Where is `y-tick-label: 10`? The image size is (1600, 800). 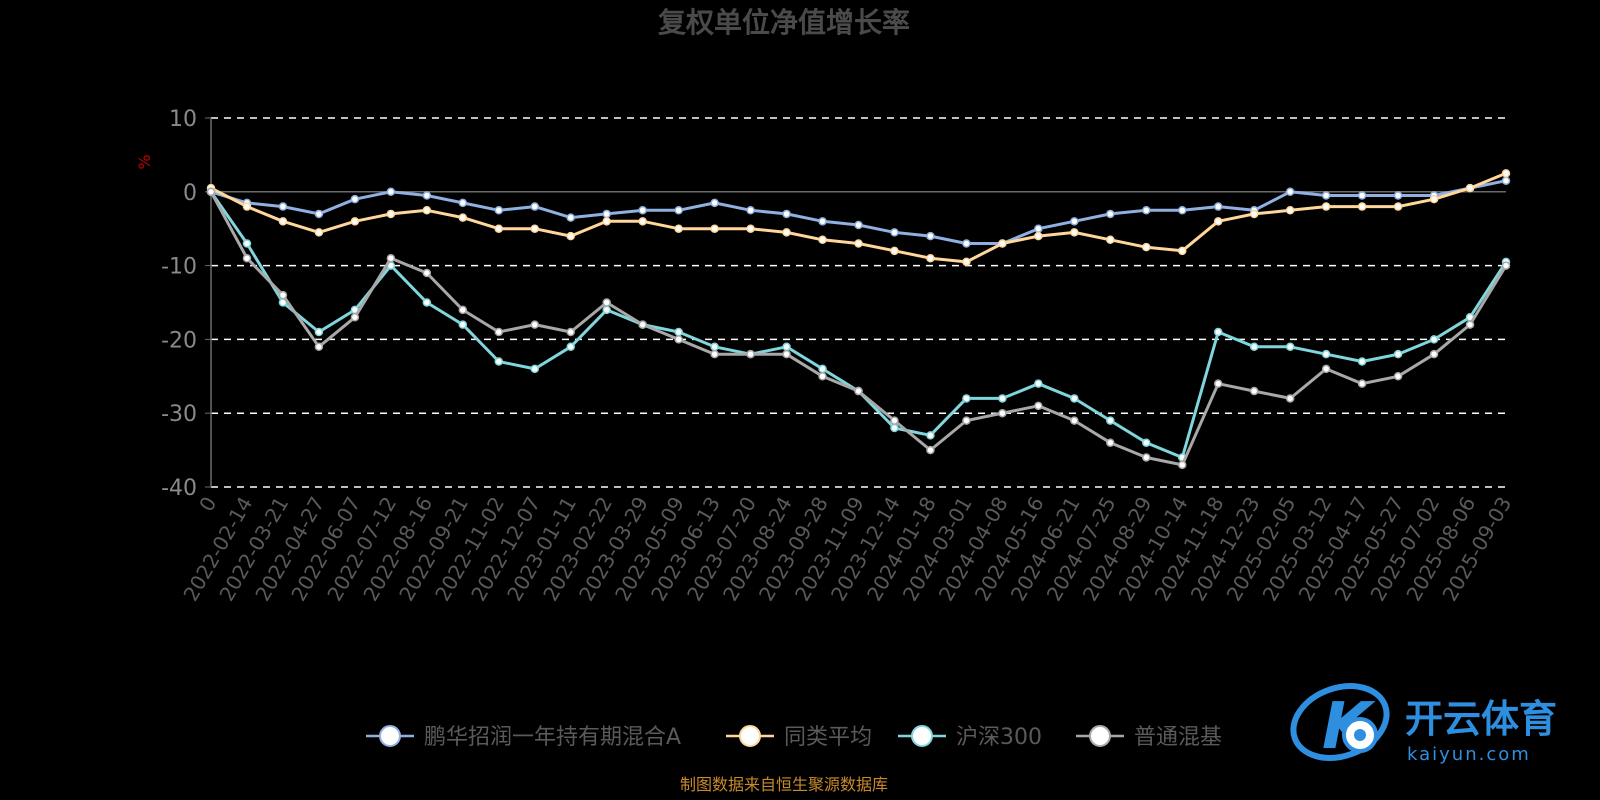 y-tick-label: 10 is located at coordinates (183, 119).